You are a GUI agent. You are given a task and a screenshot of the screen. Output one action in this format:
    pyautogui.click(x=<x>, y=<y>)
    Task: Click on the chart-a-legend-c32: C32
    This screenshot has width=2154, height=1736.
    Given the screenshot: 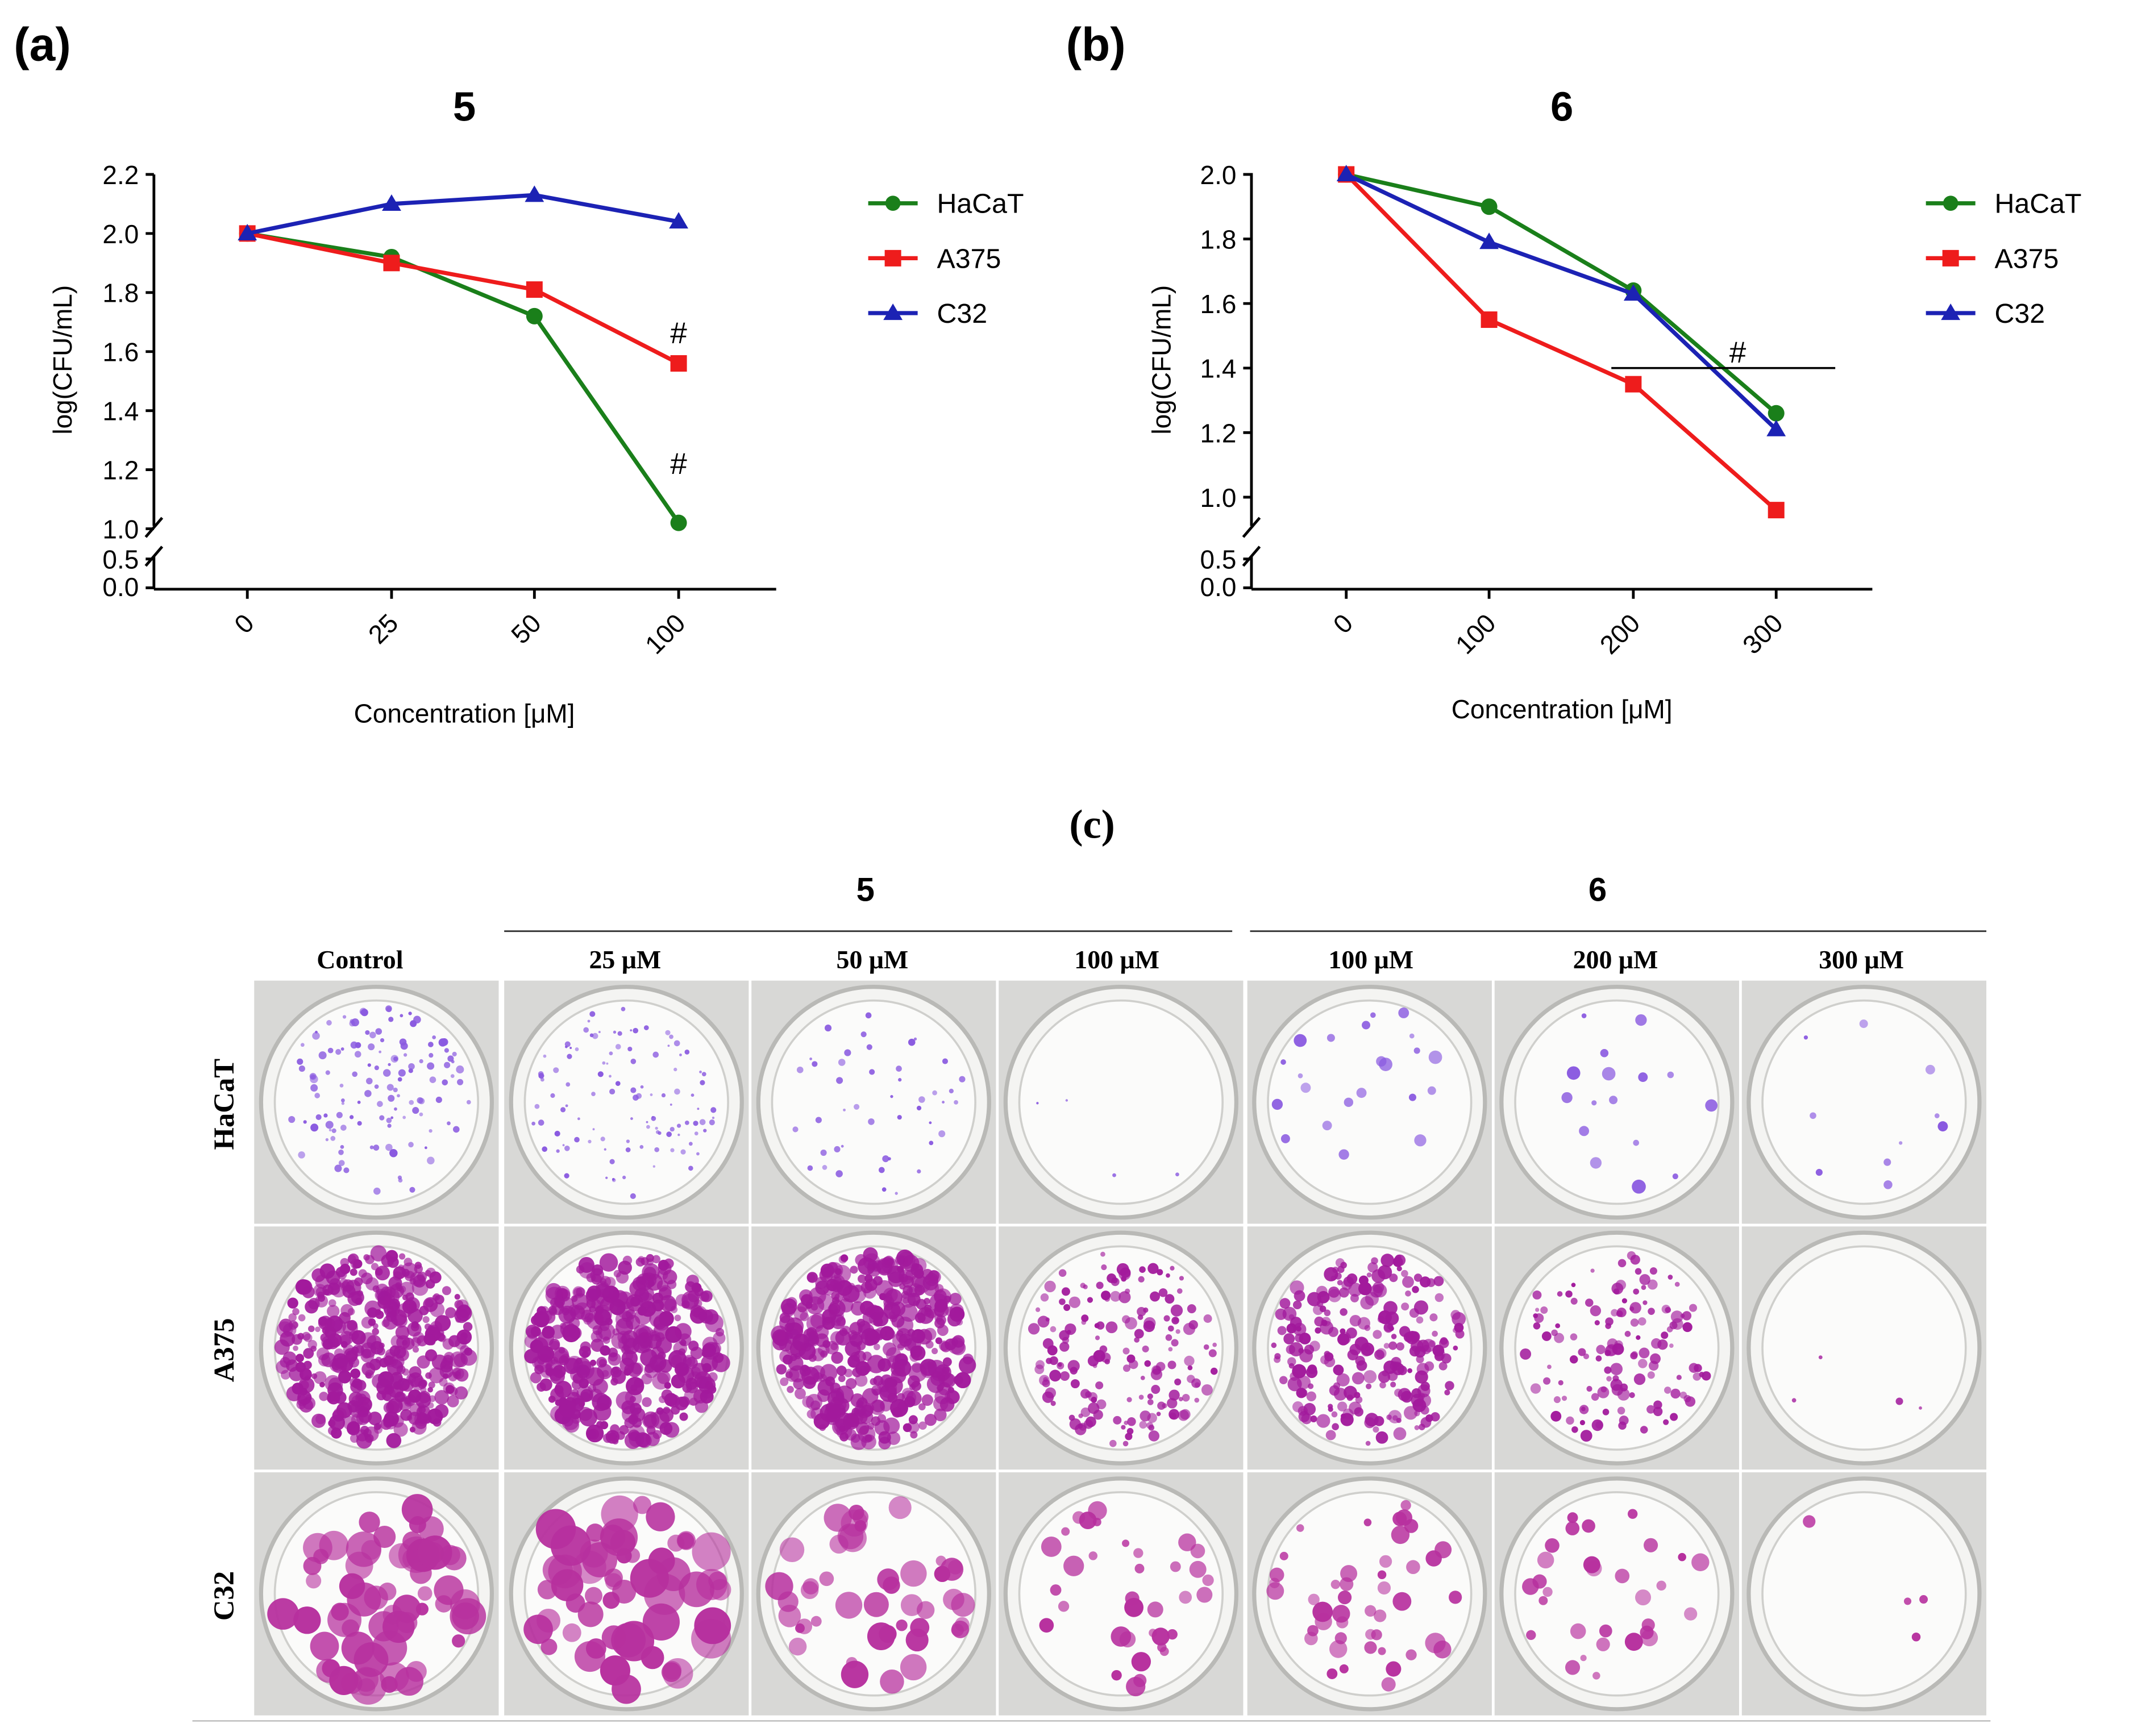 What is the action you would take?
    pyautogui.click(x=962, y=313)
    